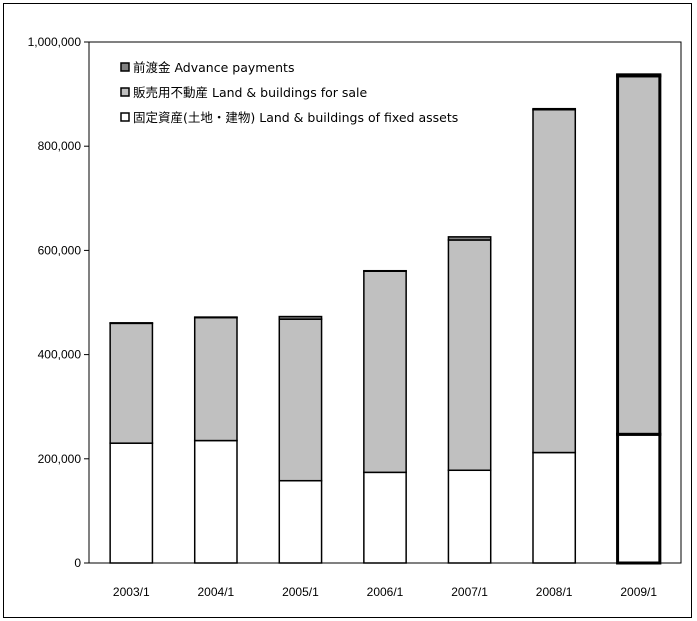 Image resolution: width=697 pixels, height=621 pixels. What do you see at coordinates (250, 92) in the screenshot?
I see `legend-label: 販売用不動産 Land & buildings for sale` at bounding box center [250, 92].